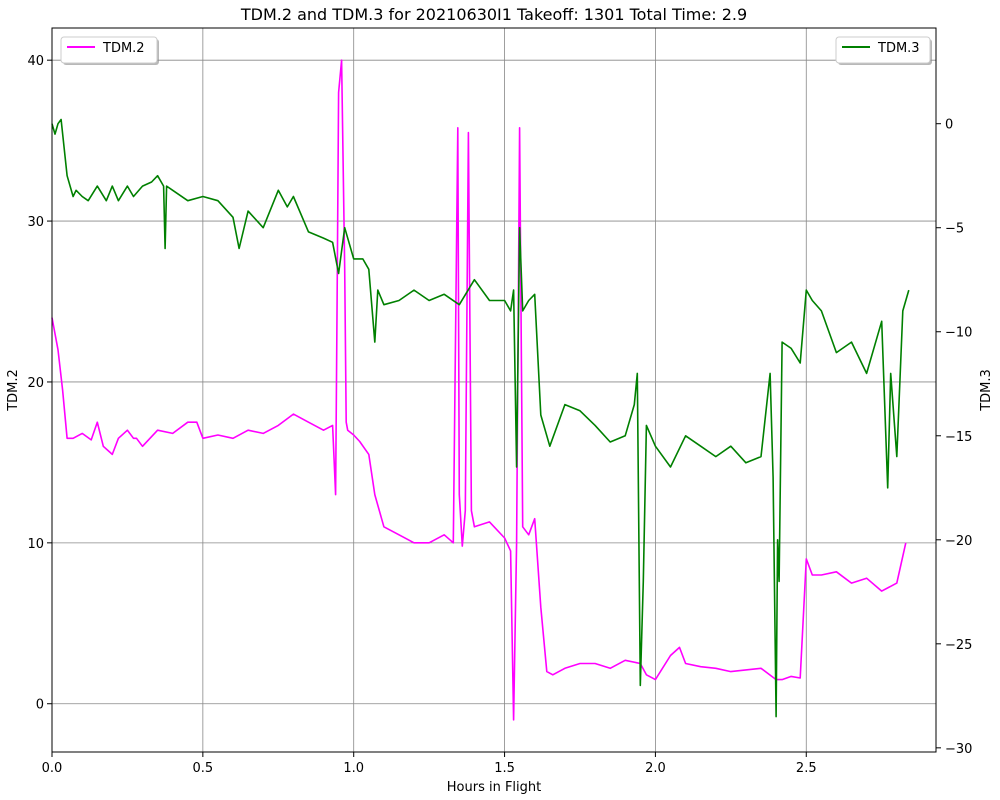 This screenshot has width=1000, height=800. What do you see at coordinates (958, 333) in the screenshot?
I see `y-right-tick-label: −10` at bounding box center [958, 333].